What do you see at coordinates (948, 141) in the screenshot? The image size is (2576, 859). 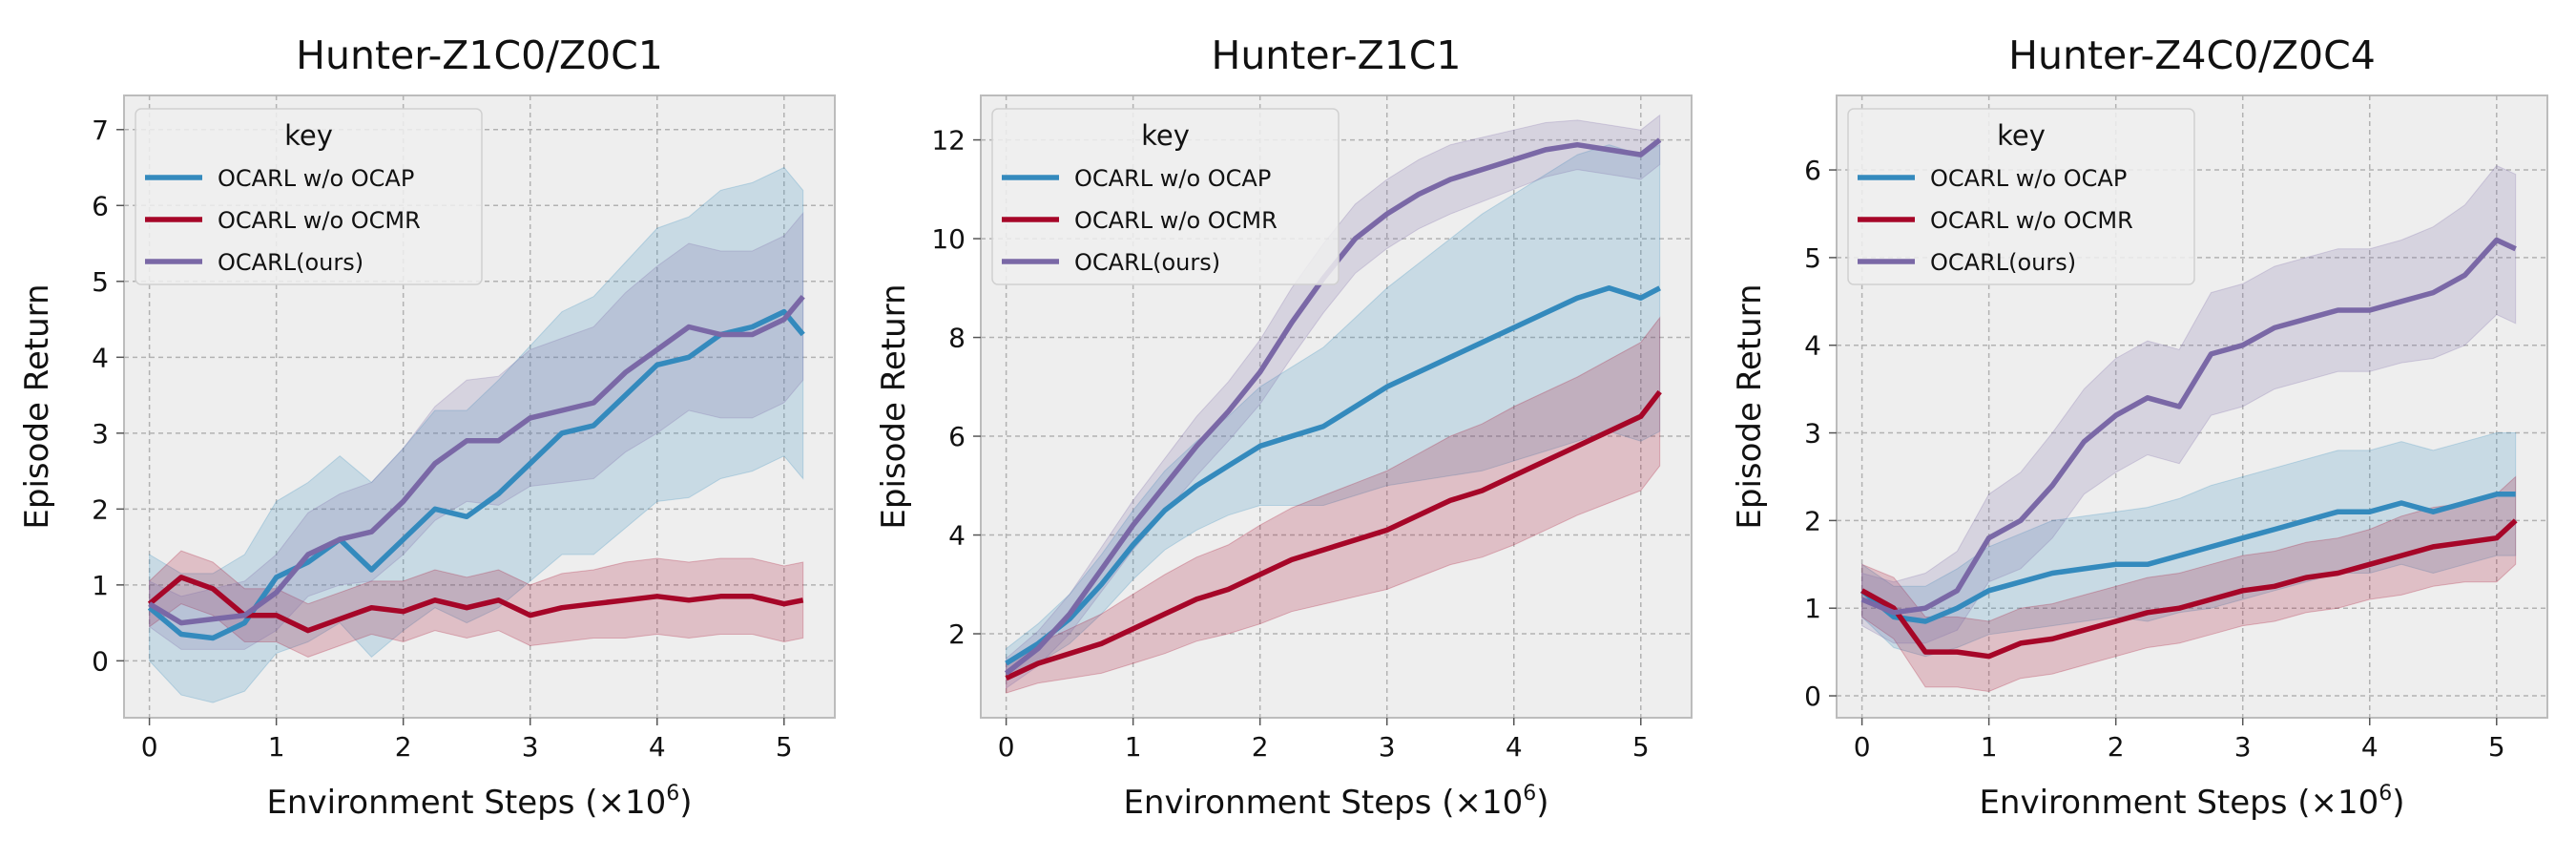 I see `y-tick-label: 12` at bounding box center [948, 141].